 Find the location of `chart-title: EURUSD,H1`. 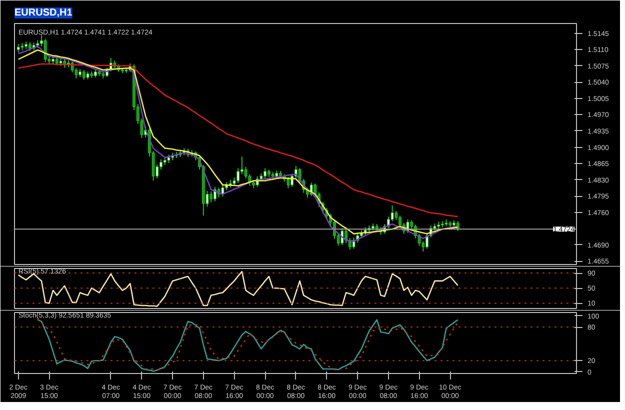

chart-title: EURUSD,H1 is located at coordinates (43, 13).